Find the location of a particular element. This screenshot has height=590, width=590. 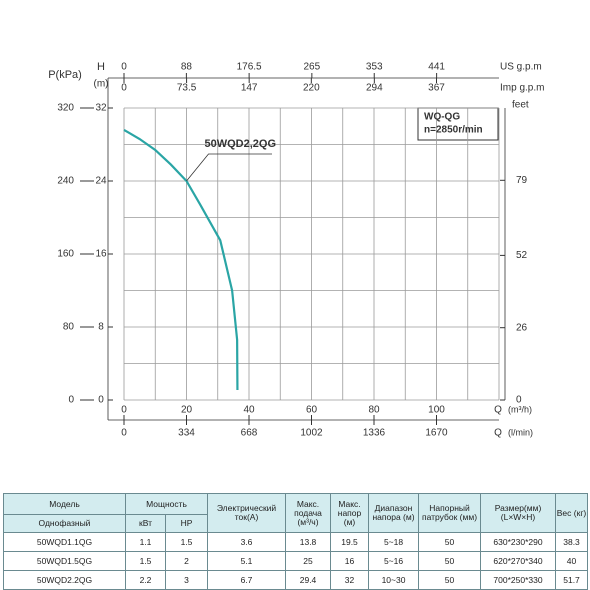

top-tick-label: 73.5 is located at coordinates (187, 88).